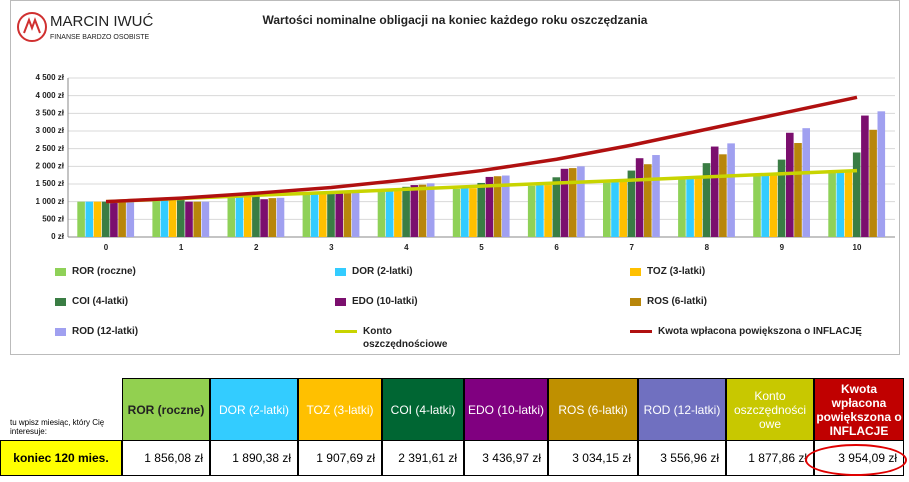 This screenshot has height=482, width=909. Describe the element at coordinates (50, 165) in the screenshot. I see `y-tick-label: 2 000 zł` at that location.